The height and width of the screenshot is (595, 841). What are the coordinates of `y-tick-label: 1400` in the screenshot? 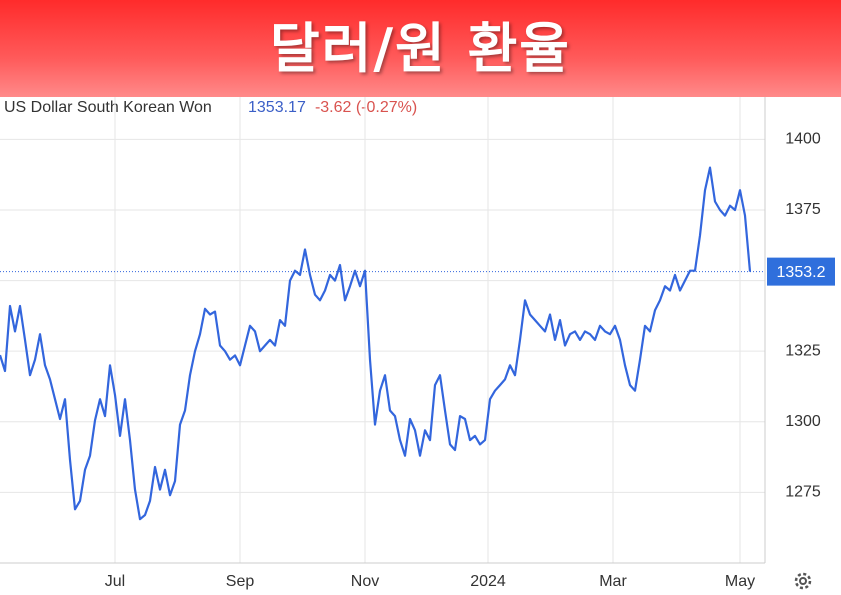 It's located at (803, 139).